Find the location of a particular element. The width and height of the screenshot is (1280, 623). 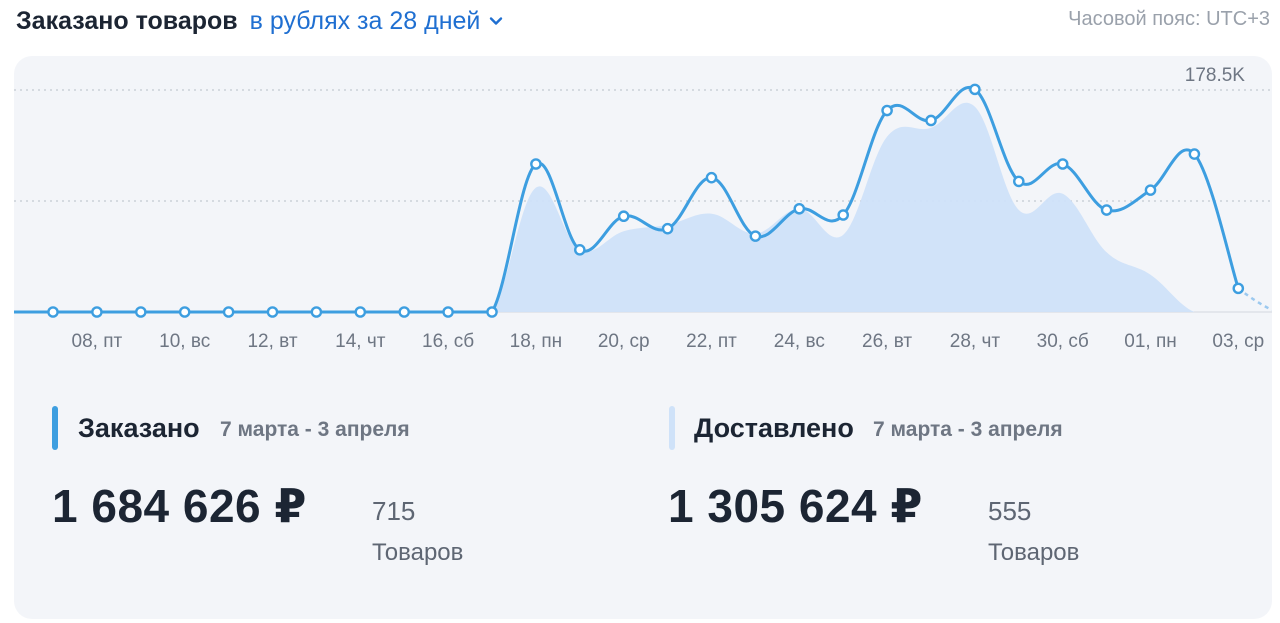

series-line-ordered-tail is located at coordinates (1254, 299).